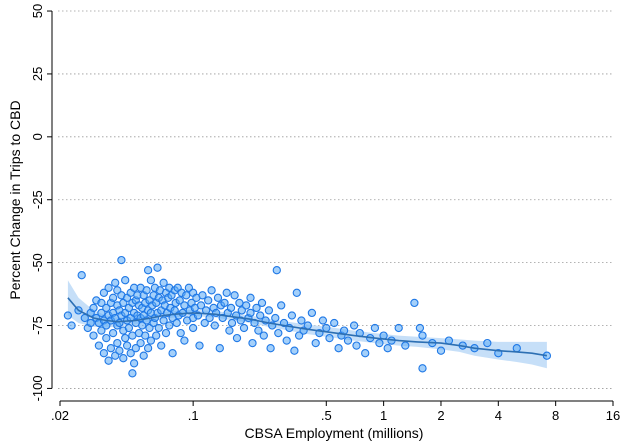 Image resolution: width=623 pixels, height=445 pixels. I want to click on y-tick-label: -100, so click(37, 388).